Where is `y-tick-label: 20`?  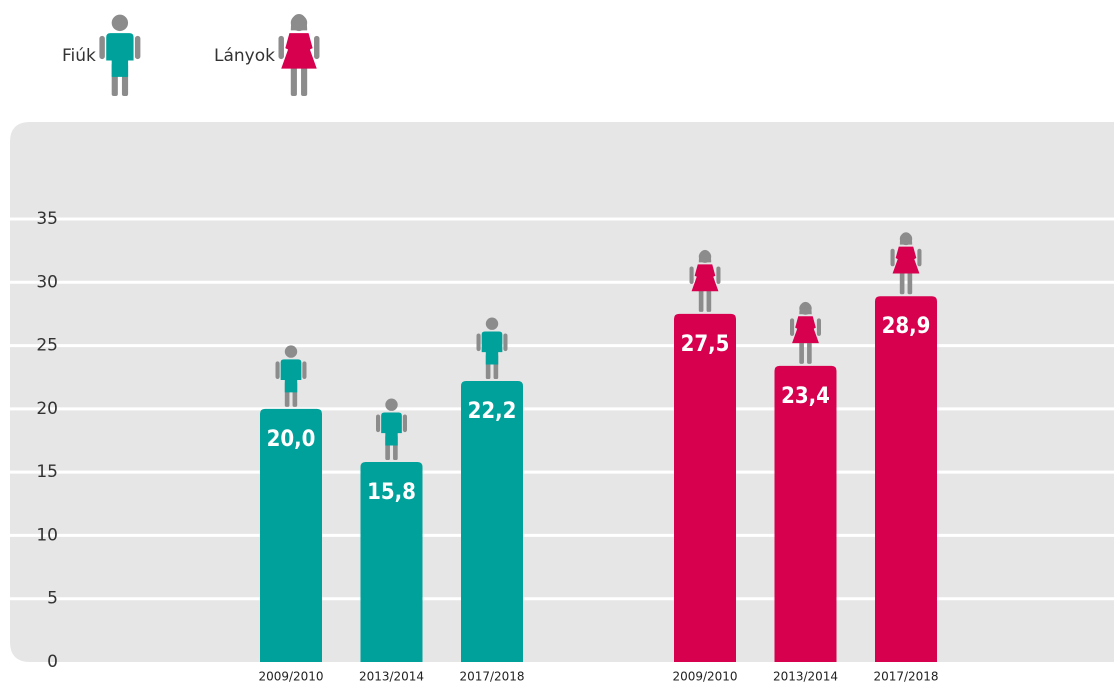
y-tick-label: 20 is located at coordinates (47, 409).